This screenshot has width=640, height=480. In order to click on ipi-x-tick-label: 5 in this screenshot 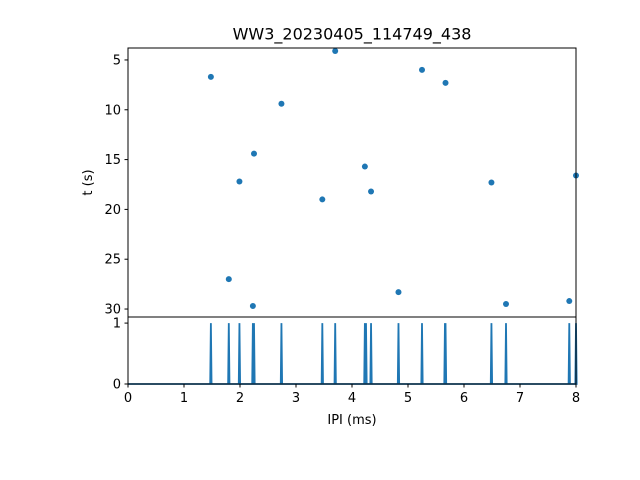, I will do `click(408, 398)`.